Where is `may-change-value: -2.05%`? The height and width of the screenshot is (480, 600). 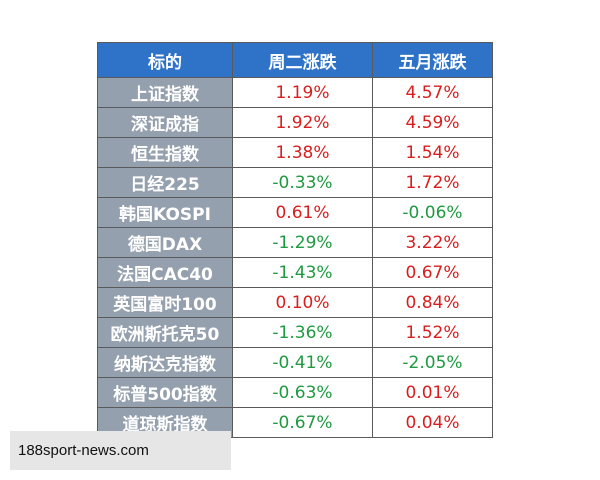 may-change-value: -2.05% is located at coordinates (432, 362).